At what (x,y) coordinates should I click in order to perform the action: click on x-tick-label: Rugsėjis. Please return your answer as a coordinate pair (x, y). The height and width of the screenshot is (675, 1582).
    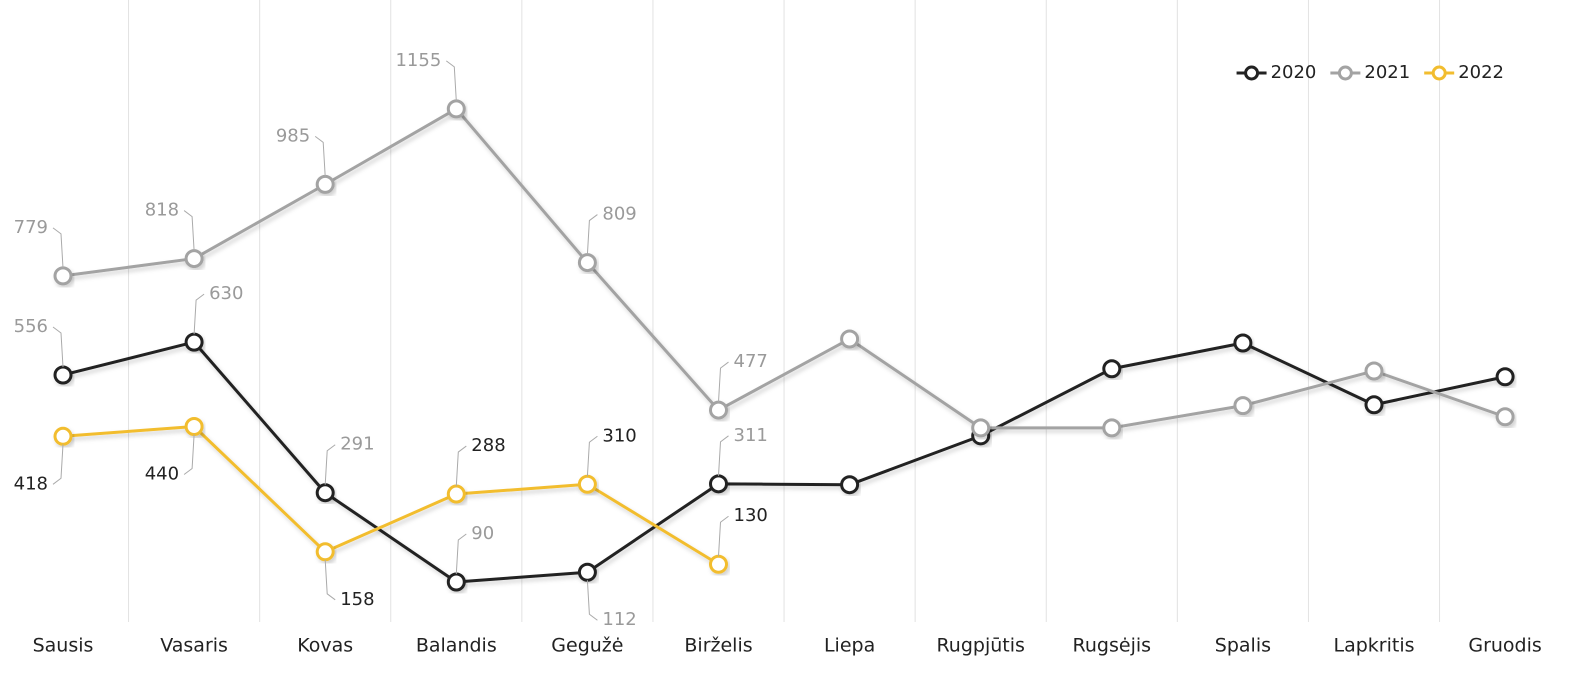
    Looking at the image, I should click on (1112, 646).